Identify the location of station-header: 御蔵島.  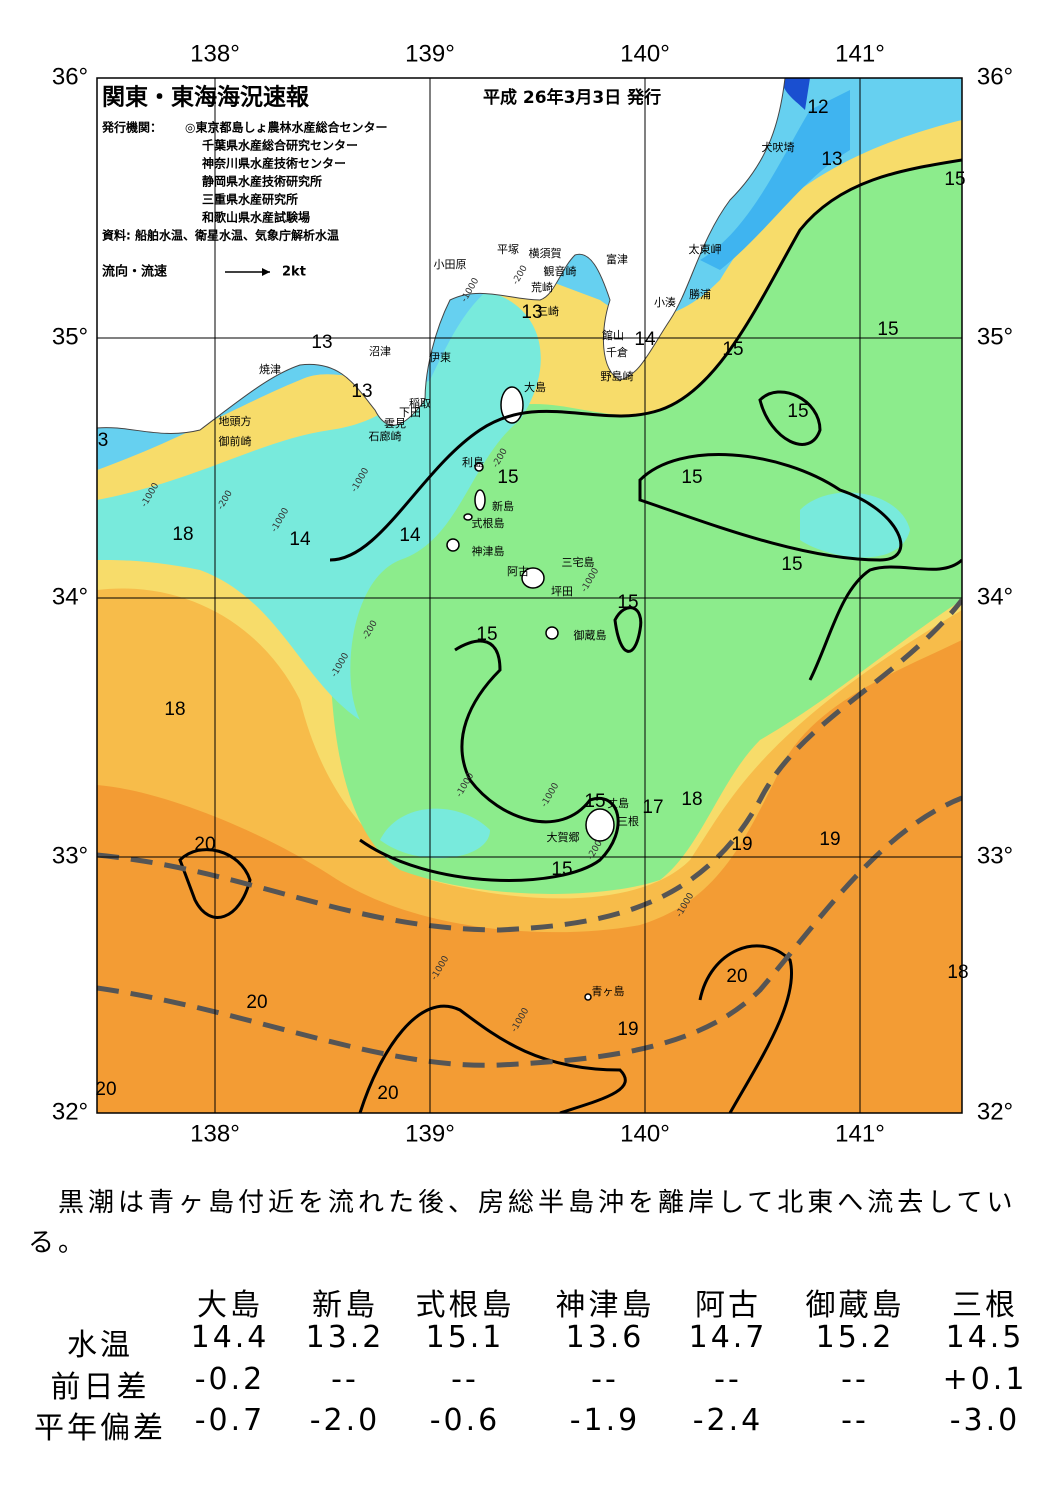
(855, 1305).